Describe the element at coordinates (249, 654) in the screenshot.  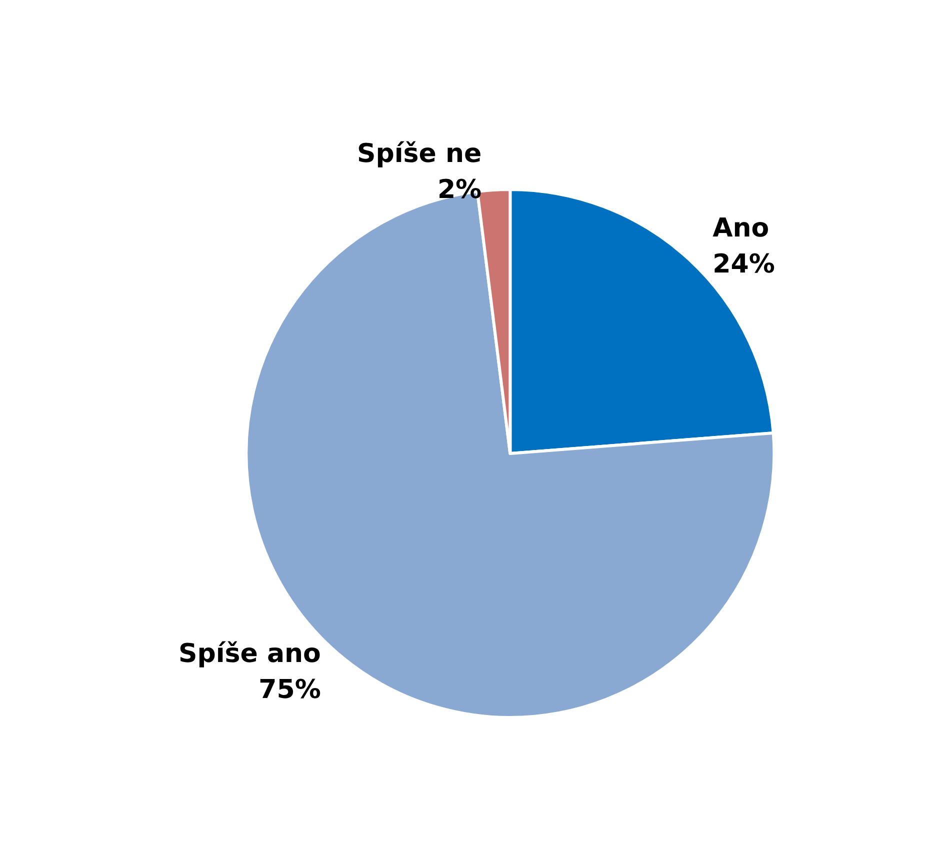
I see `slice-label: Spíše ano` at that location.